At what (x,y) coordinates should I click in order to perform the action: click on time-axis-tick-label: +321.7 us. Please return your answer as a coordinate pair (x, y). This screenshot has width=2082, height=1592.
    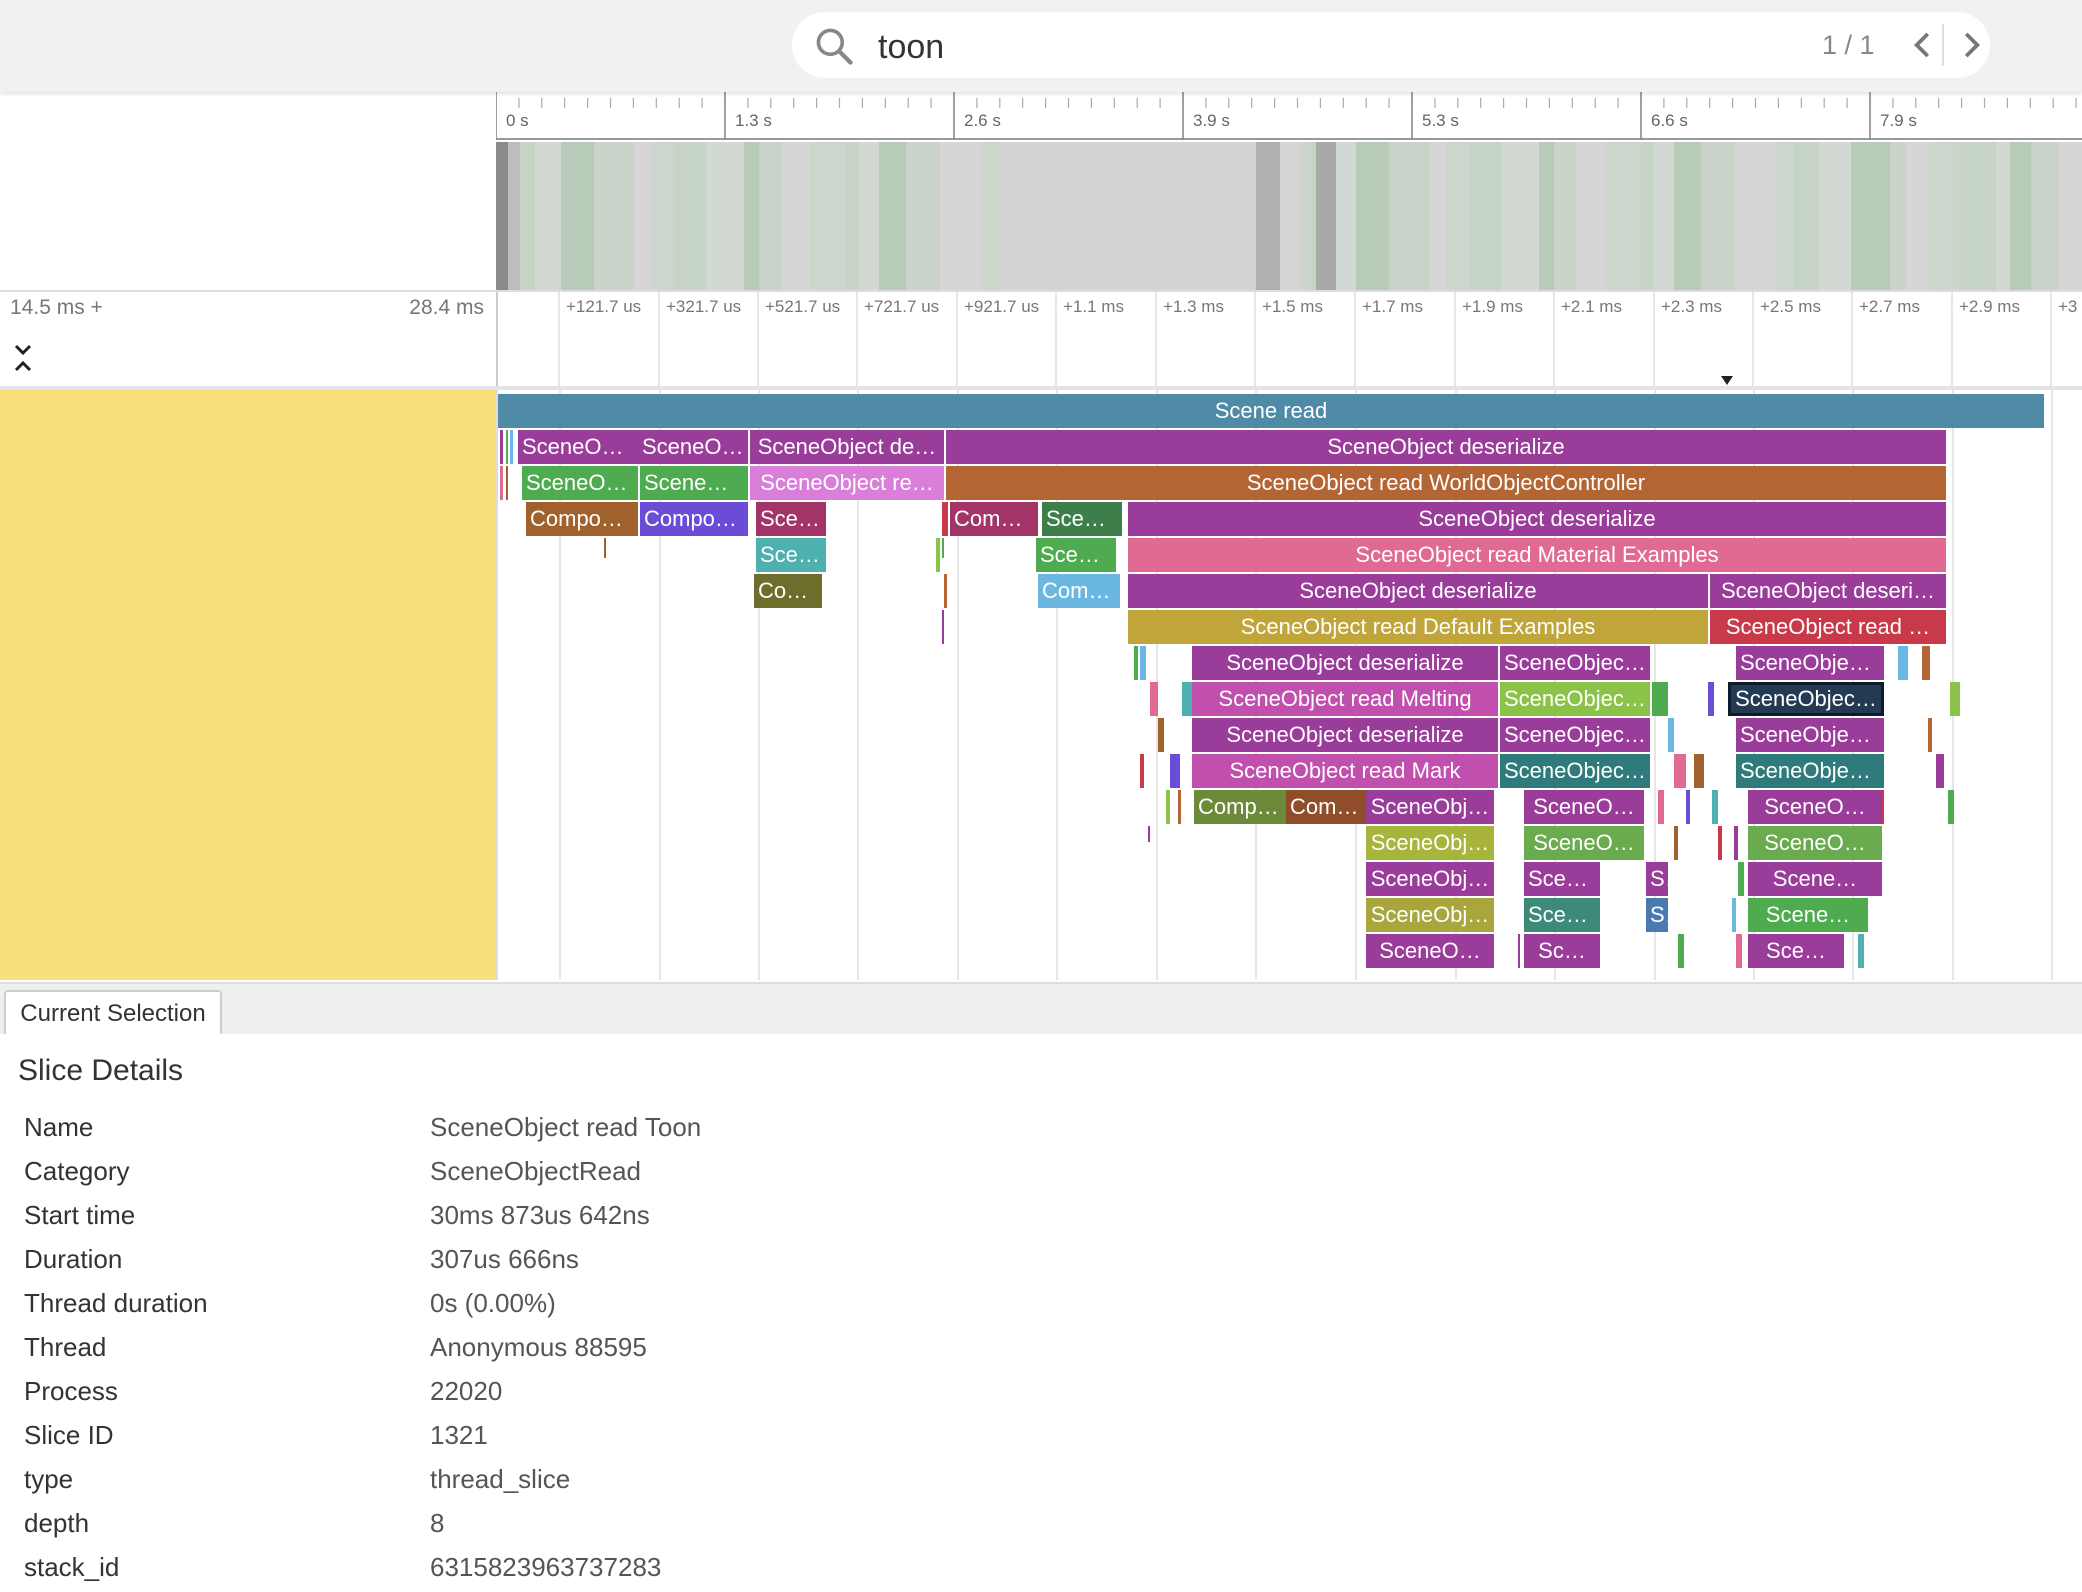
    Looking at the image, I should click on (704, 306).